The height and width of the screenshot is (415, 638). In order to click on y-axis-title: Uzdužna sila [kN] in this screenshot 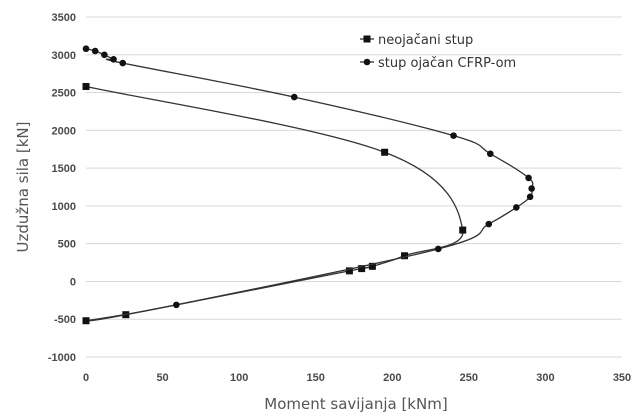, I will do `click(23, 187)`.